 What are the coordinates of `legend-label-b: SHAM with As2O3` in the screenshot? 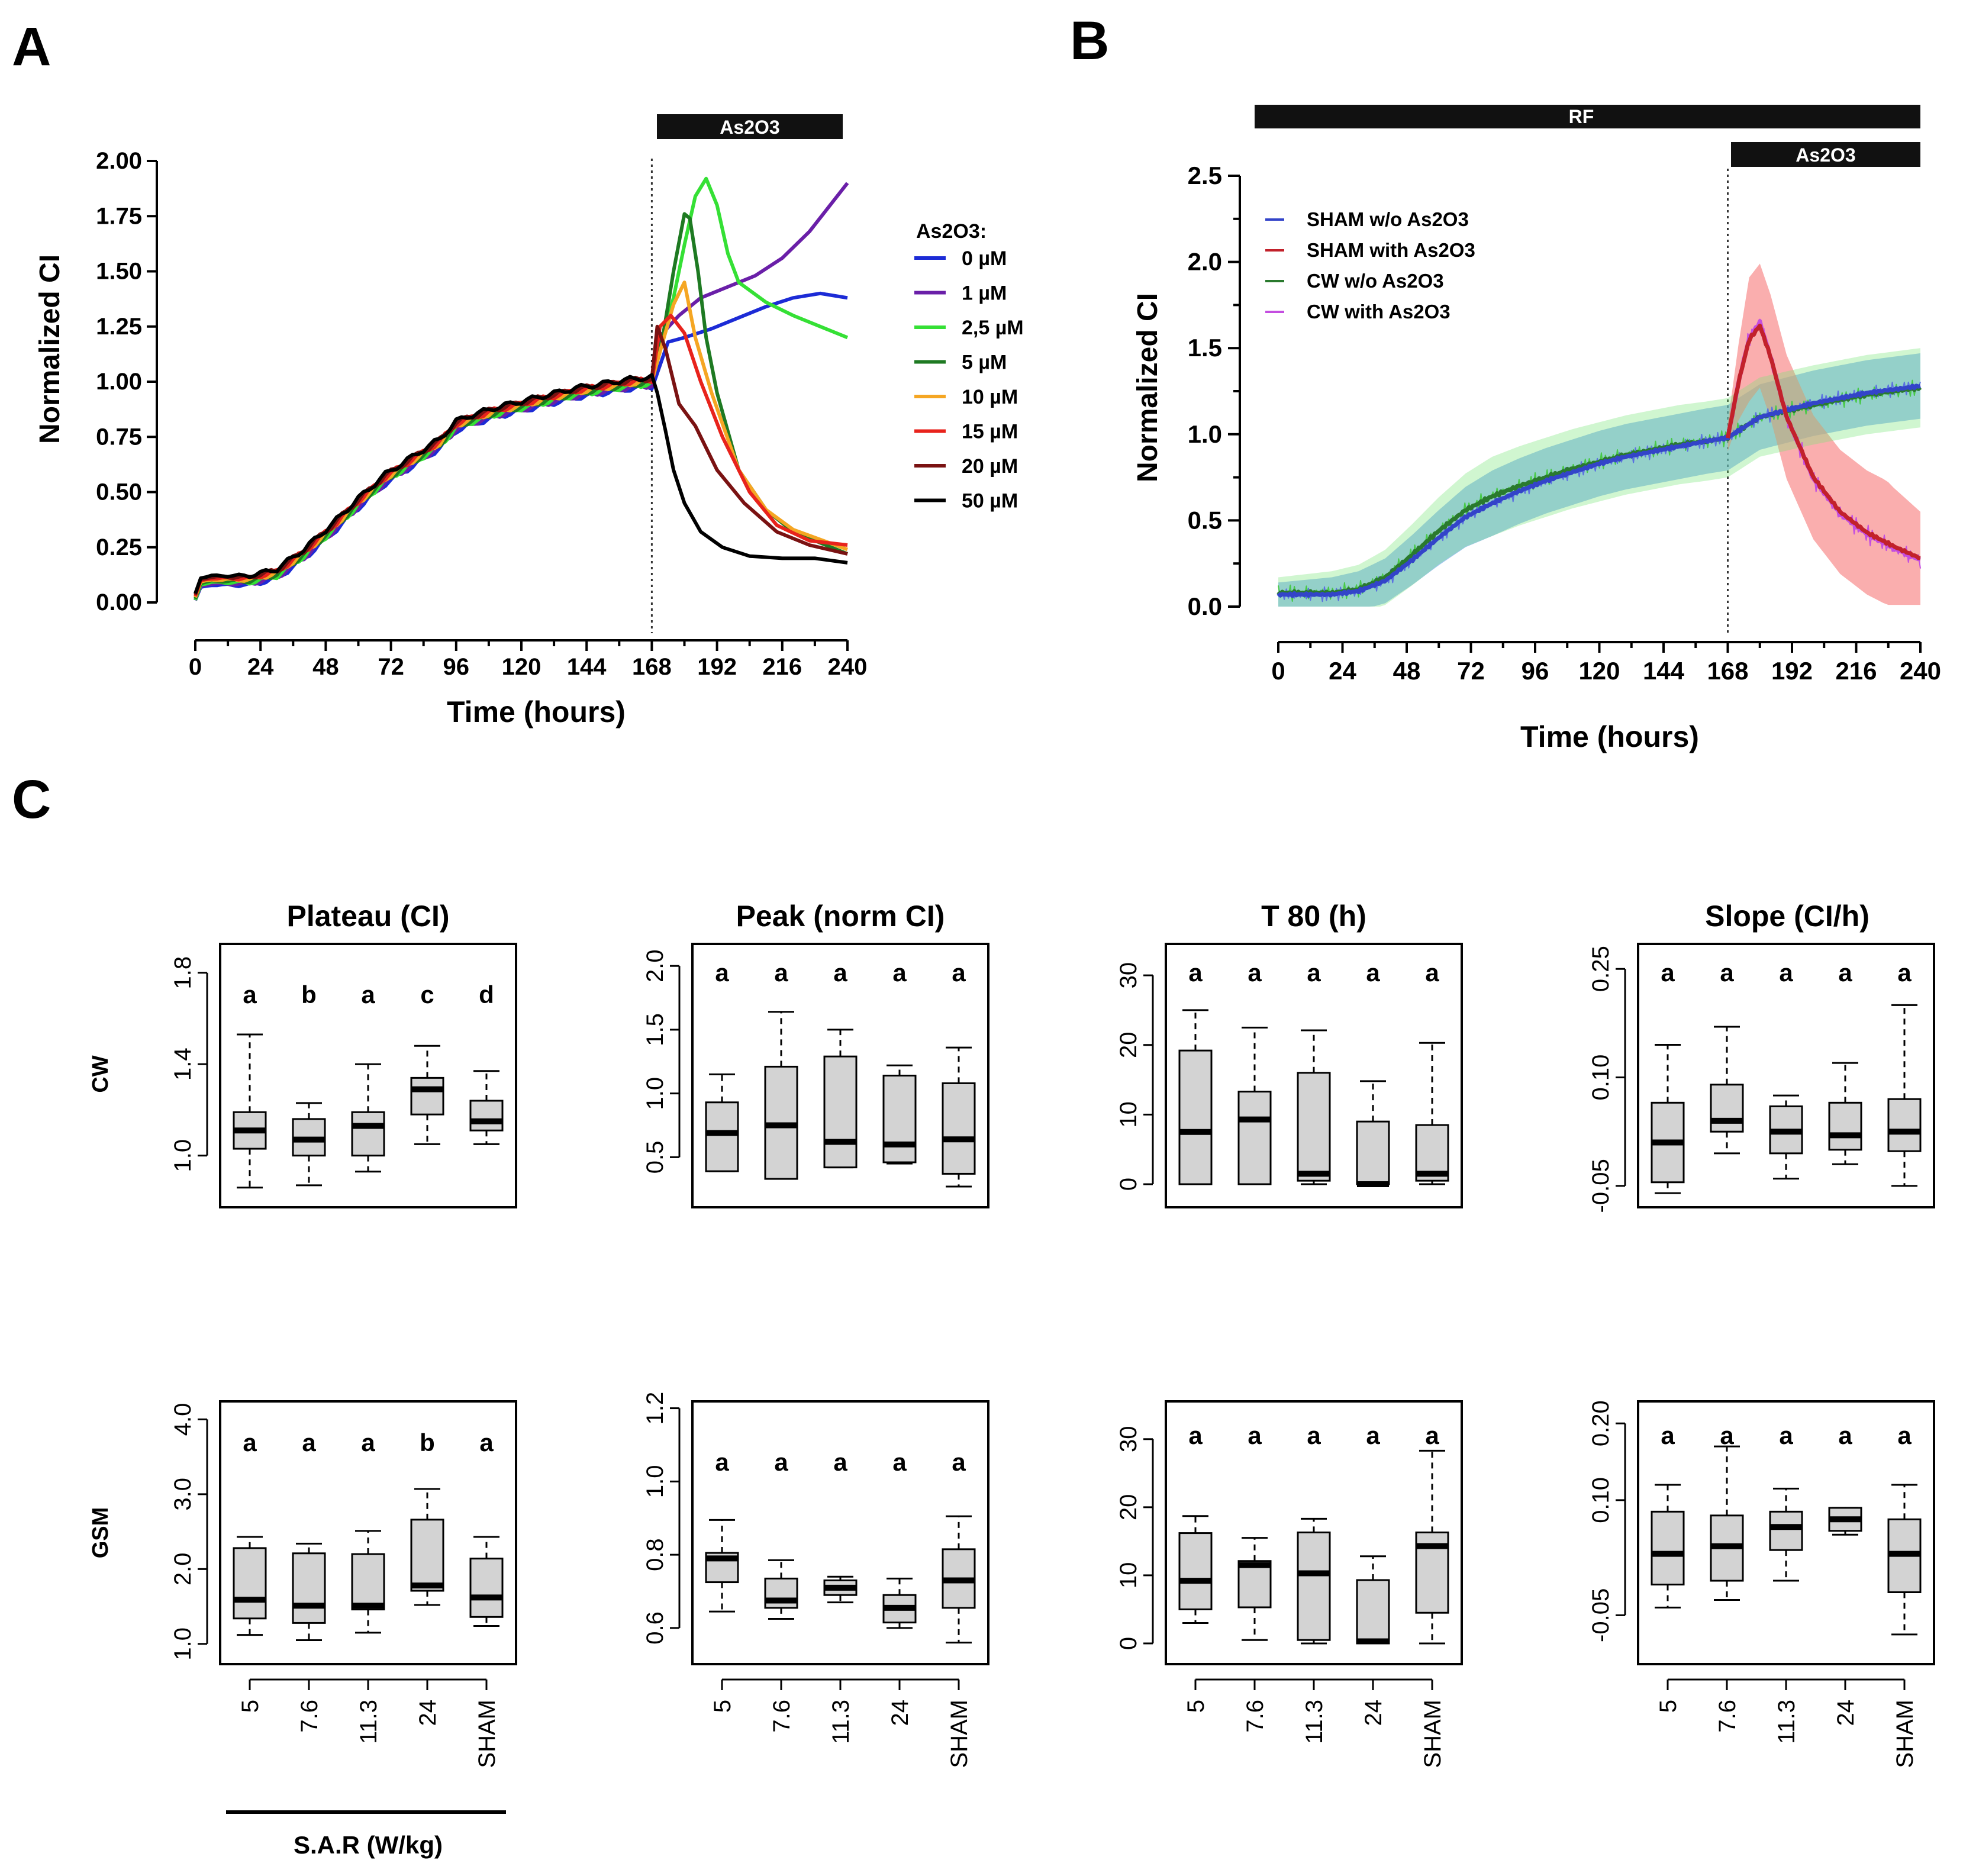 It's located at (1391, 250).